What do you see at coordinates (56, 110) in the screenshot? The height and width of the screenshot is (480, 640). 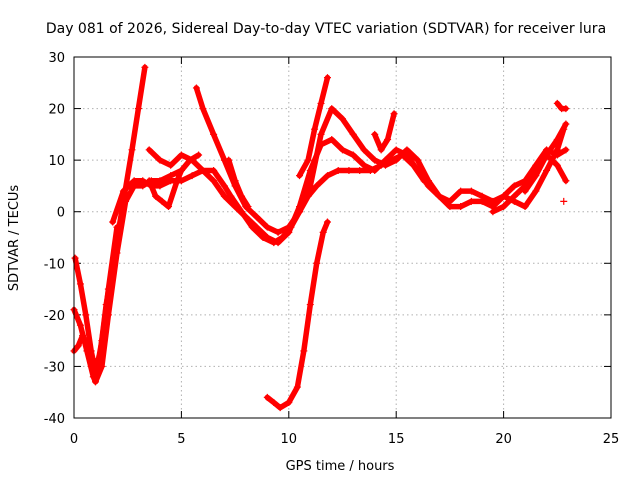 I see `y-tick-label: 20` at bounding box center [56, 110].